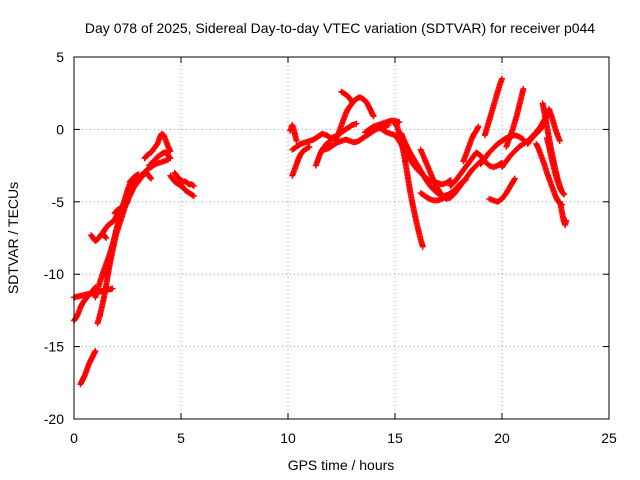 The height and width of the screenshot is (480, 640). I want to click on x-tick-label: 20, so click(502, 438).